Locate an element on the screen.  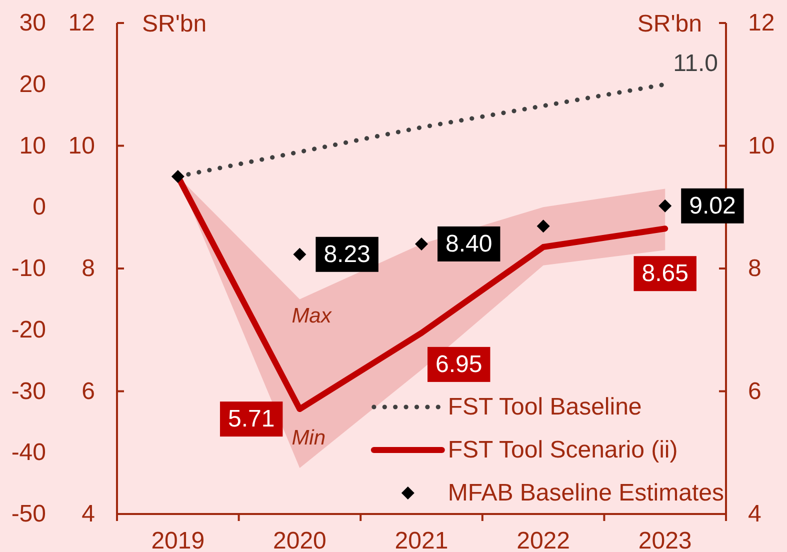
y2-tick-label: 4 is located at coordinates (755, 514).